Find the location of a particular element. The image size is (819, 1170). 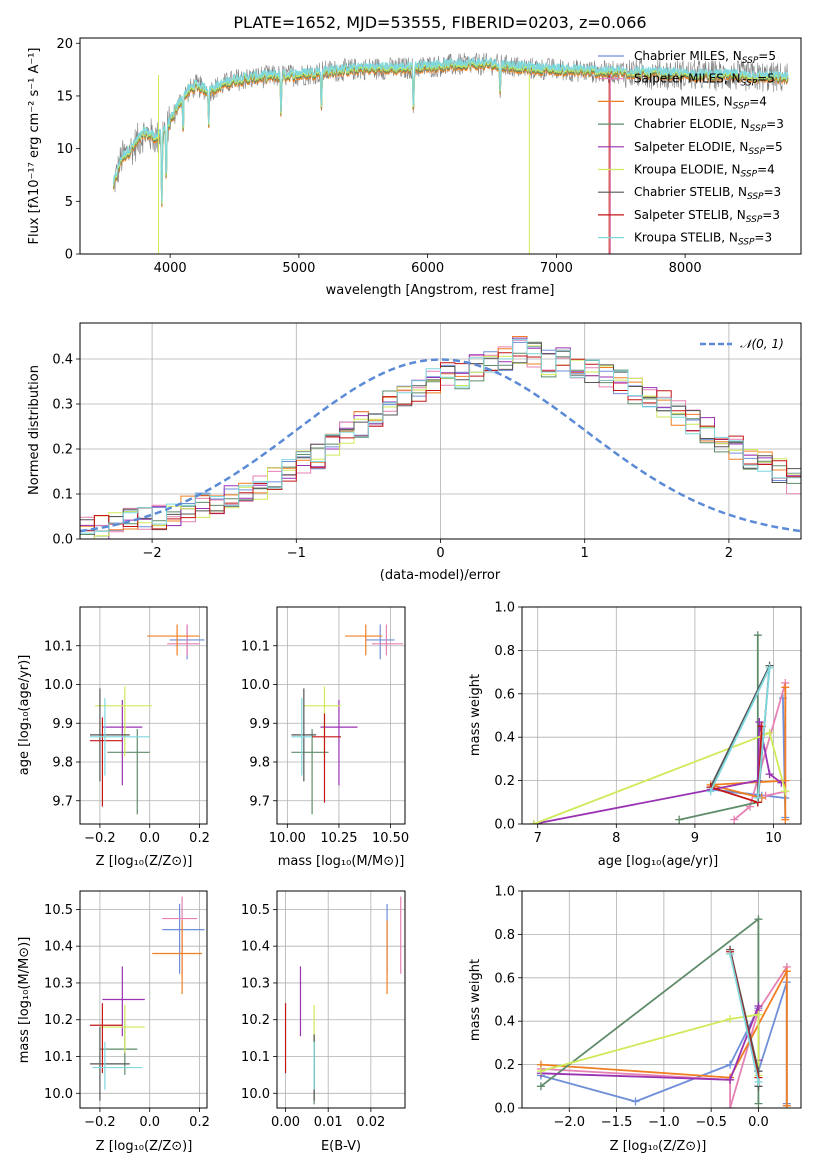

histogram-legend: 𝒩(0, 1) is located at coordinates (742, 344).